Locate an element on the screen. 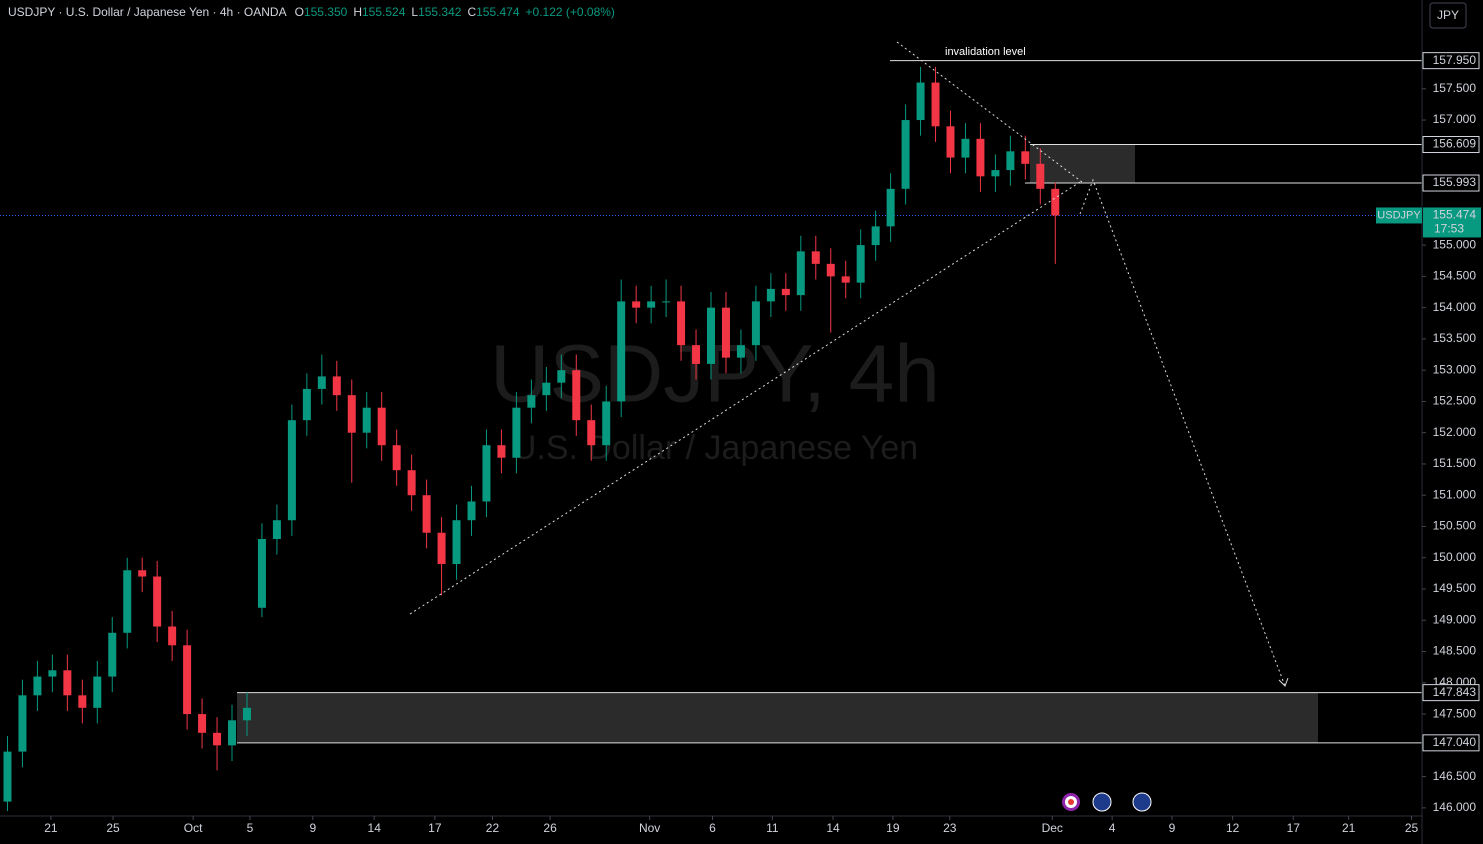  level-label: 147.040 is located at coordinates (1455, 742).